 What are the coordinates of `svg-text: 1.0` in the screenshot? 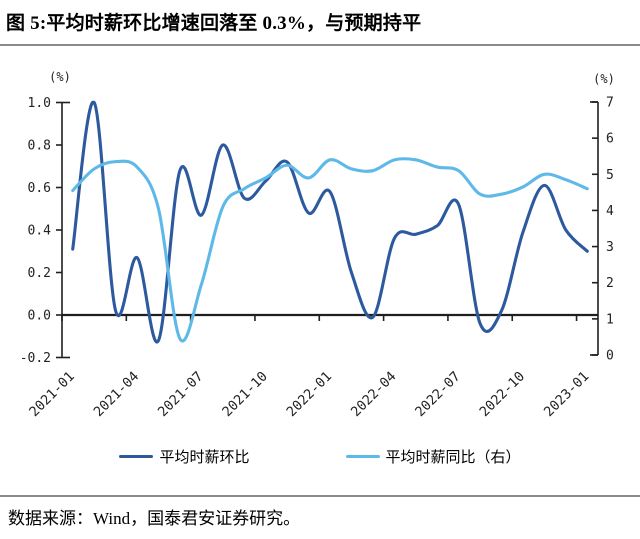 It's located at (39, 103).